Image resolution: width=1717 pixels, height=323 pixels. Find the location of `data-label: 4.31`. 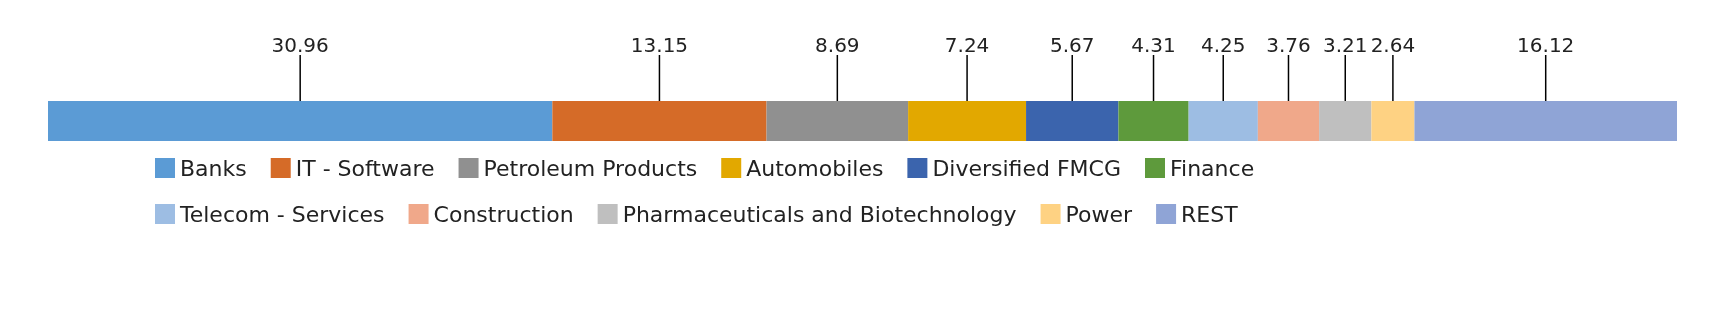

data-label: 4.31 is located at coordinates (1153, 45).